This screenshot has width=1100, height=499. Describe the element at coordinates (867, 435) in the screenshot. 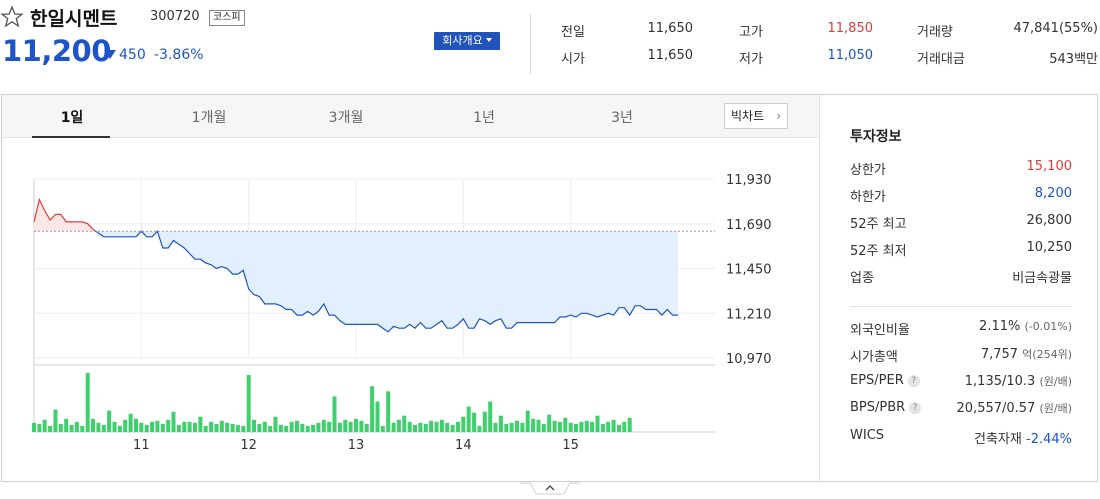

I see `wics-label: WICS` at that location.